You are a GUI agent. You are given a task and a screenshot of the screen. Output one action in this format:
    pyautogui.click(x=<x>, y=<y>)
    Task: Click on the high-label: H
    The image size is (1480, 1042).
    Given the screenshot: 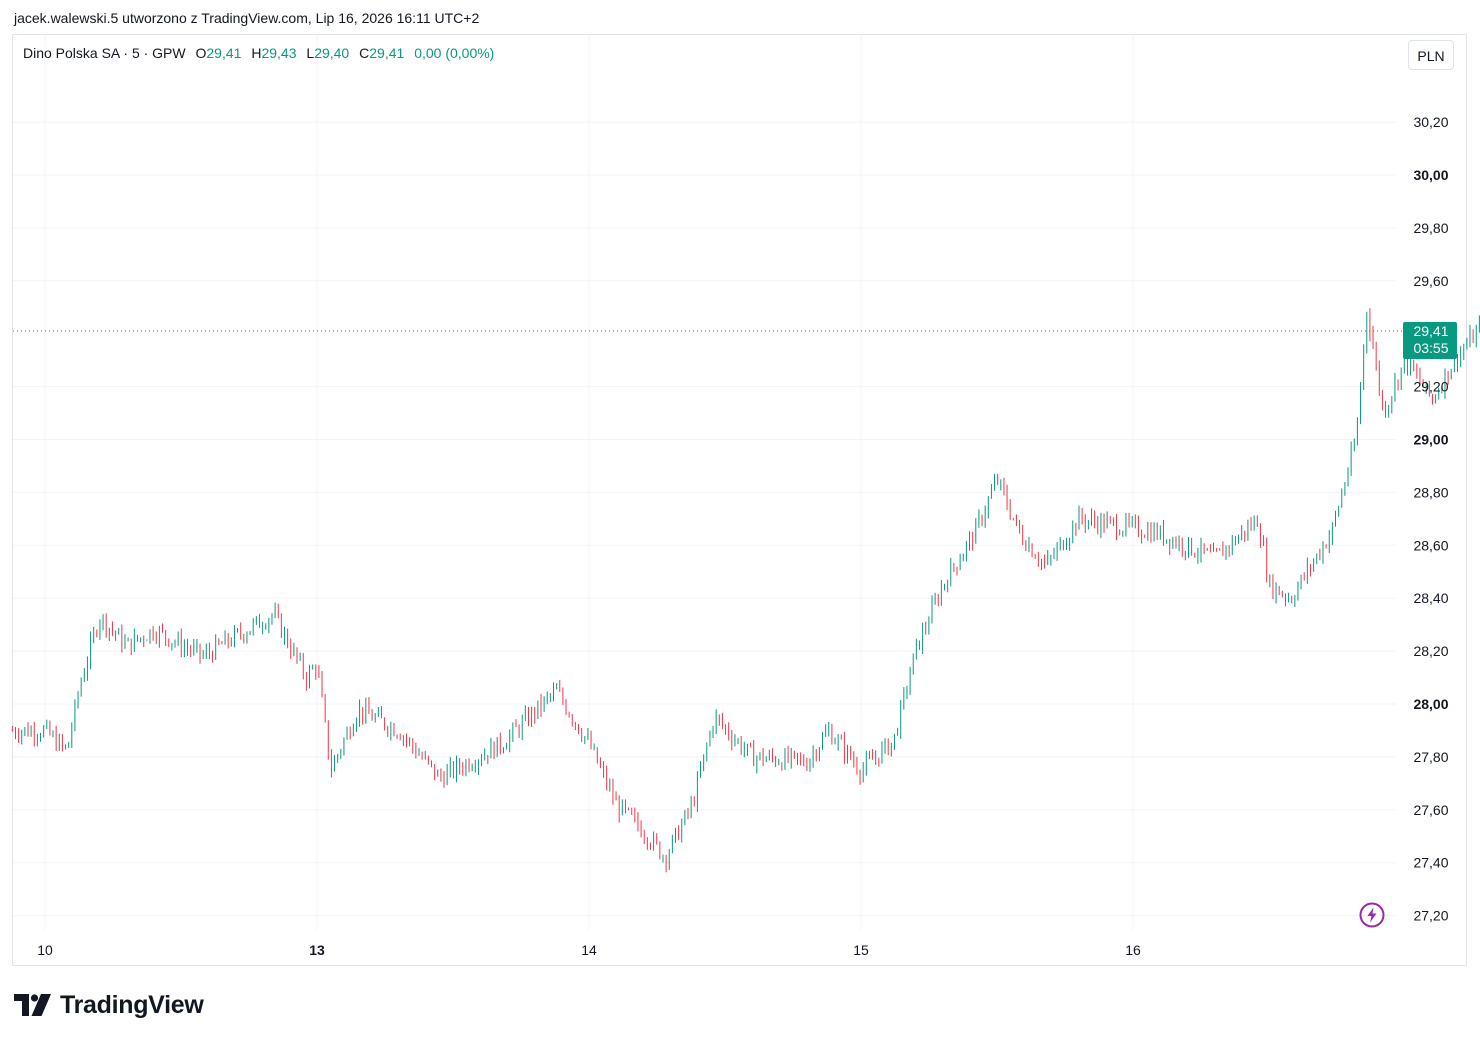 What is the action you would take?
    pyautogui.click(x=256, y=53)
    